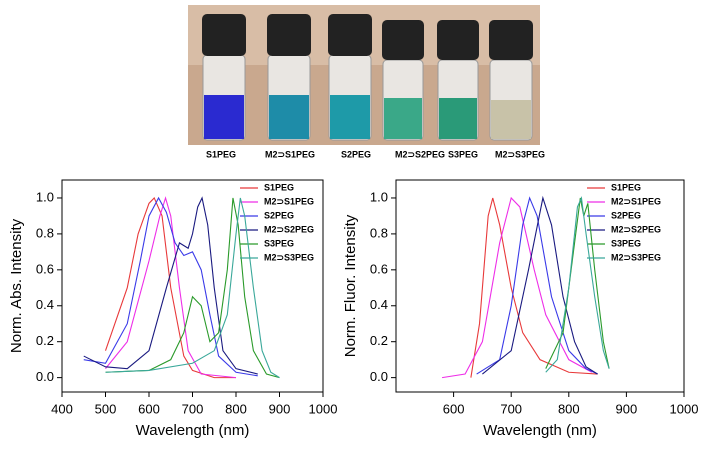 This screenshot has height=451, width=702. What do you see at coordinates (106, 408) in the screenshot?
I see `x-tick-label: 500` at bounding box center [106, 408].